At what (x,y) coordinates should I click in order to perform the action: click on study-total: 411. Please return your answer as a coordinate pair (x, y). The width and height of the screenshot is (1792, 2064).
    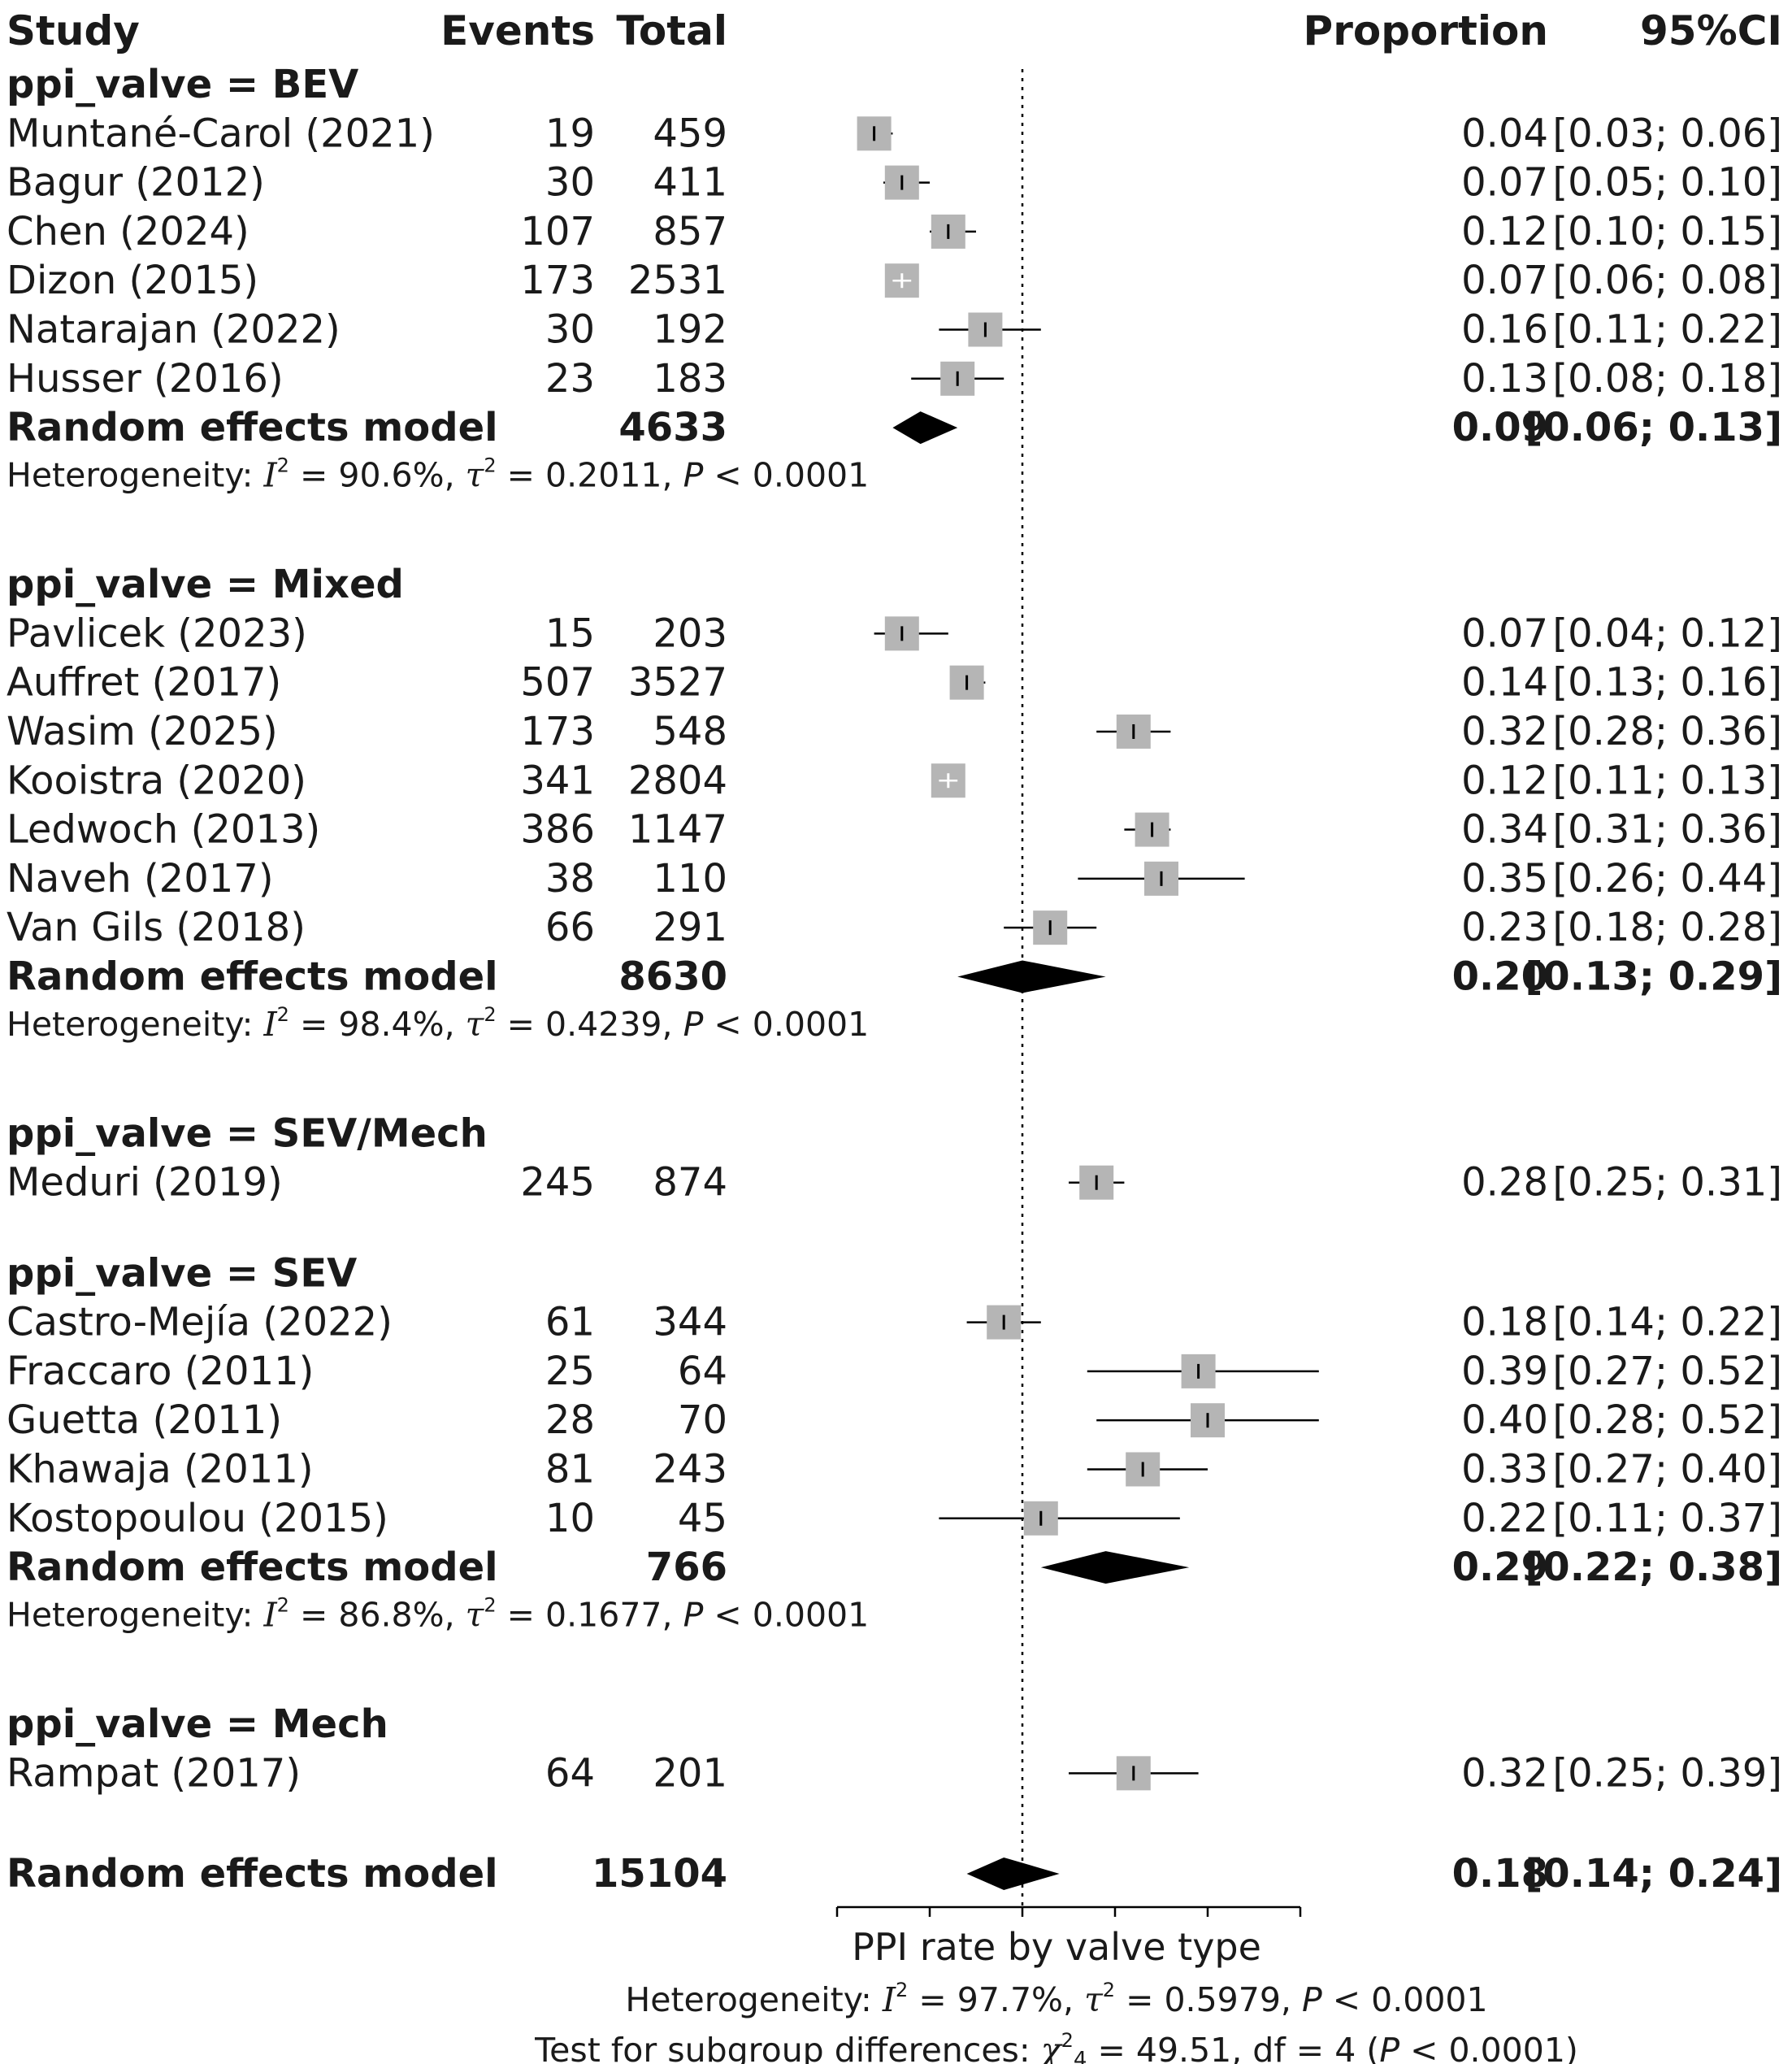
    Looking at the image, I should click on (690, 183).